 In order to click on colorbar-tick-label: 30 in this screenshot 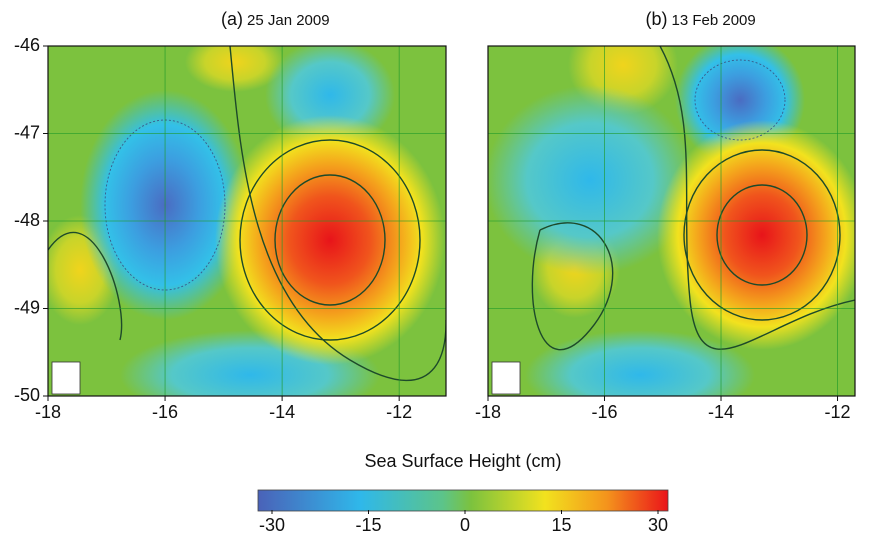, I will do `click(658, 525)`.